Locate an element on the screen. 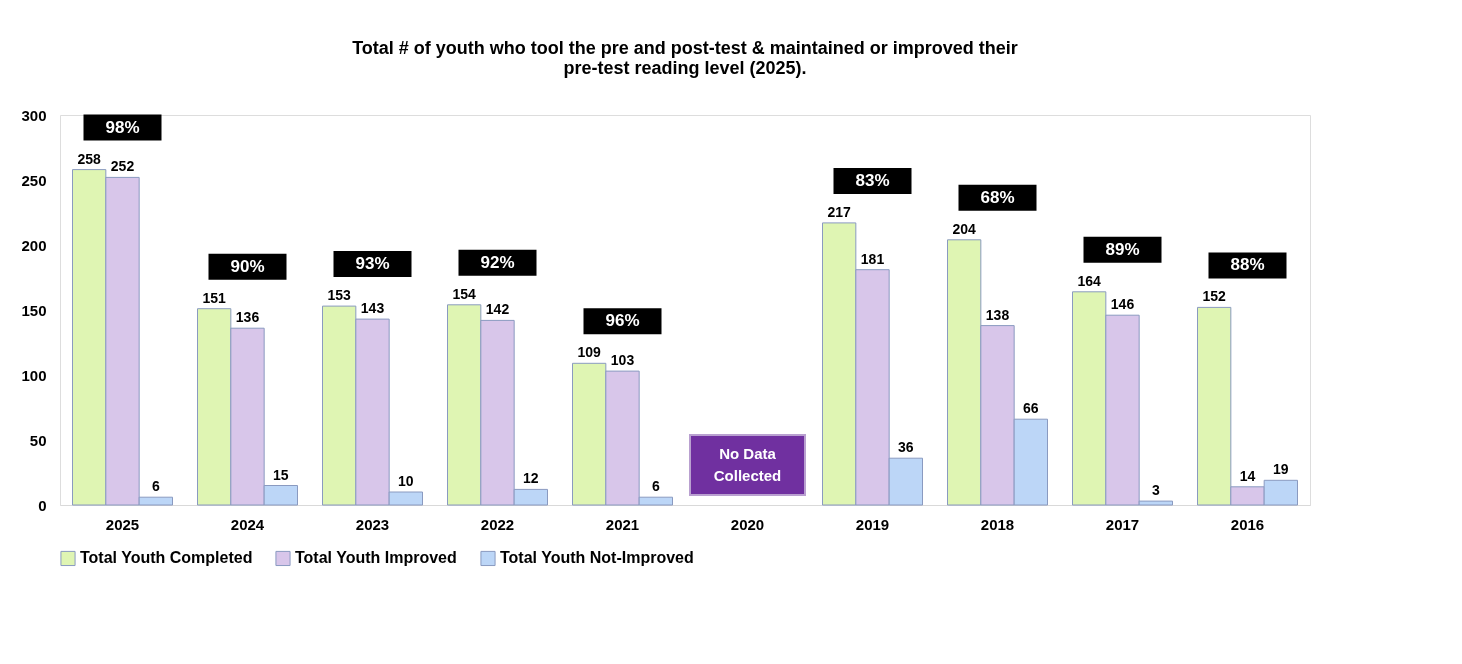 The width and height of the screenshot is (1462, 664). data-label: 138 is located at coordinates (997, 314).